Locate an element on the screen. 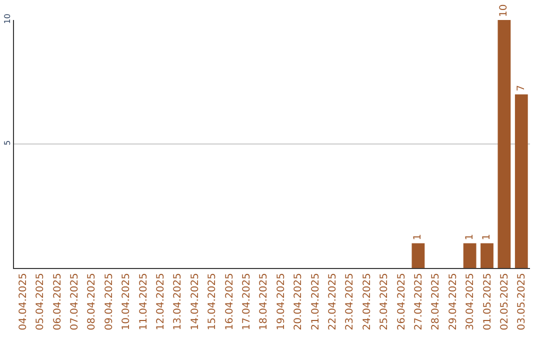  x-tick-label: 29.04.2025 is located at coordinates (453, 301).